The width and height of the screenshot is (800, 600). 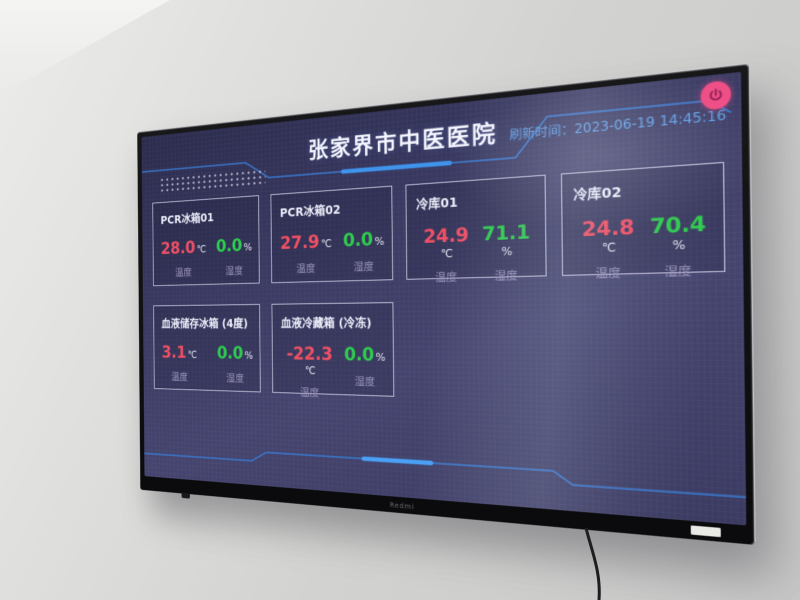 What do you see at coordinates (300, 242) in the screenshot?
I see `temperature-value: 27.9` at bounding box center [300, 242].